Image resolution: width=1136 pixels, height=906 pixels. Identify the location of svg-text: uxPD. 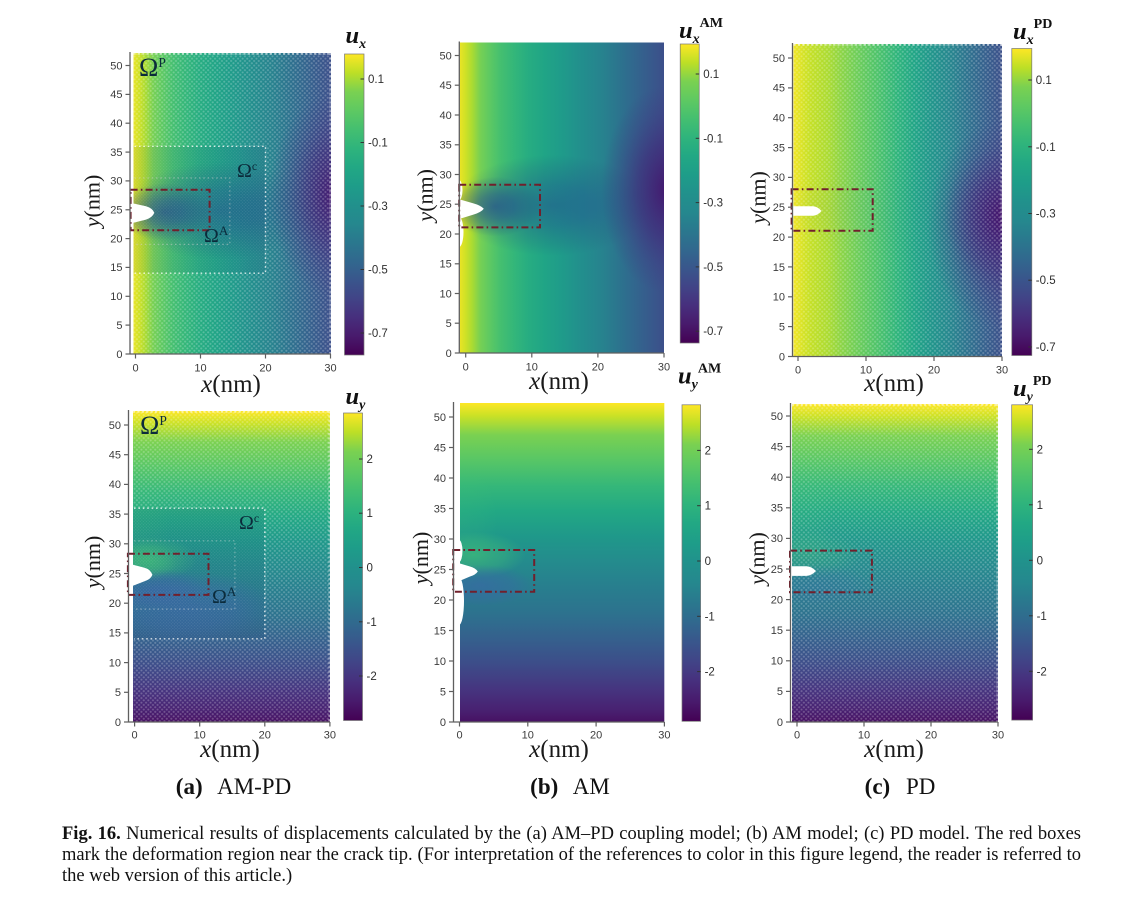
(1032, 32).